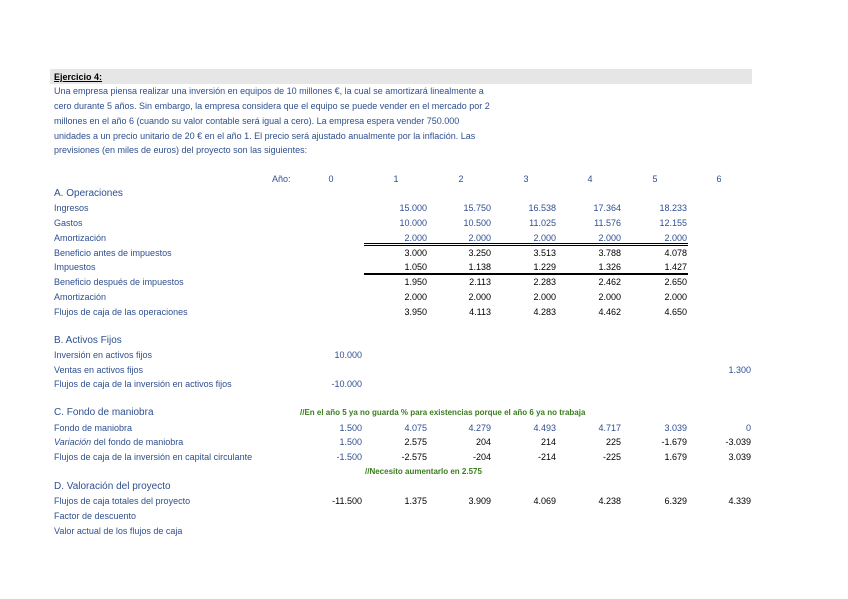  Describe the element at coordinates (68, 223) in the screenshot. I see `row-label: Gastos` at that location.